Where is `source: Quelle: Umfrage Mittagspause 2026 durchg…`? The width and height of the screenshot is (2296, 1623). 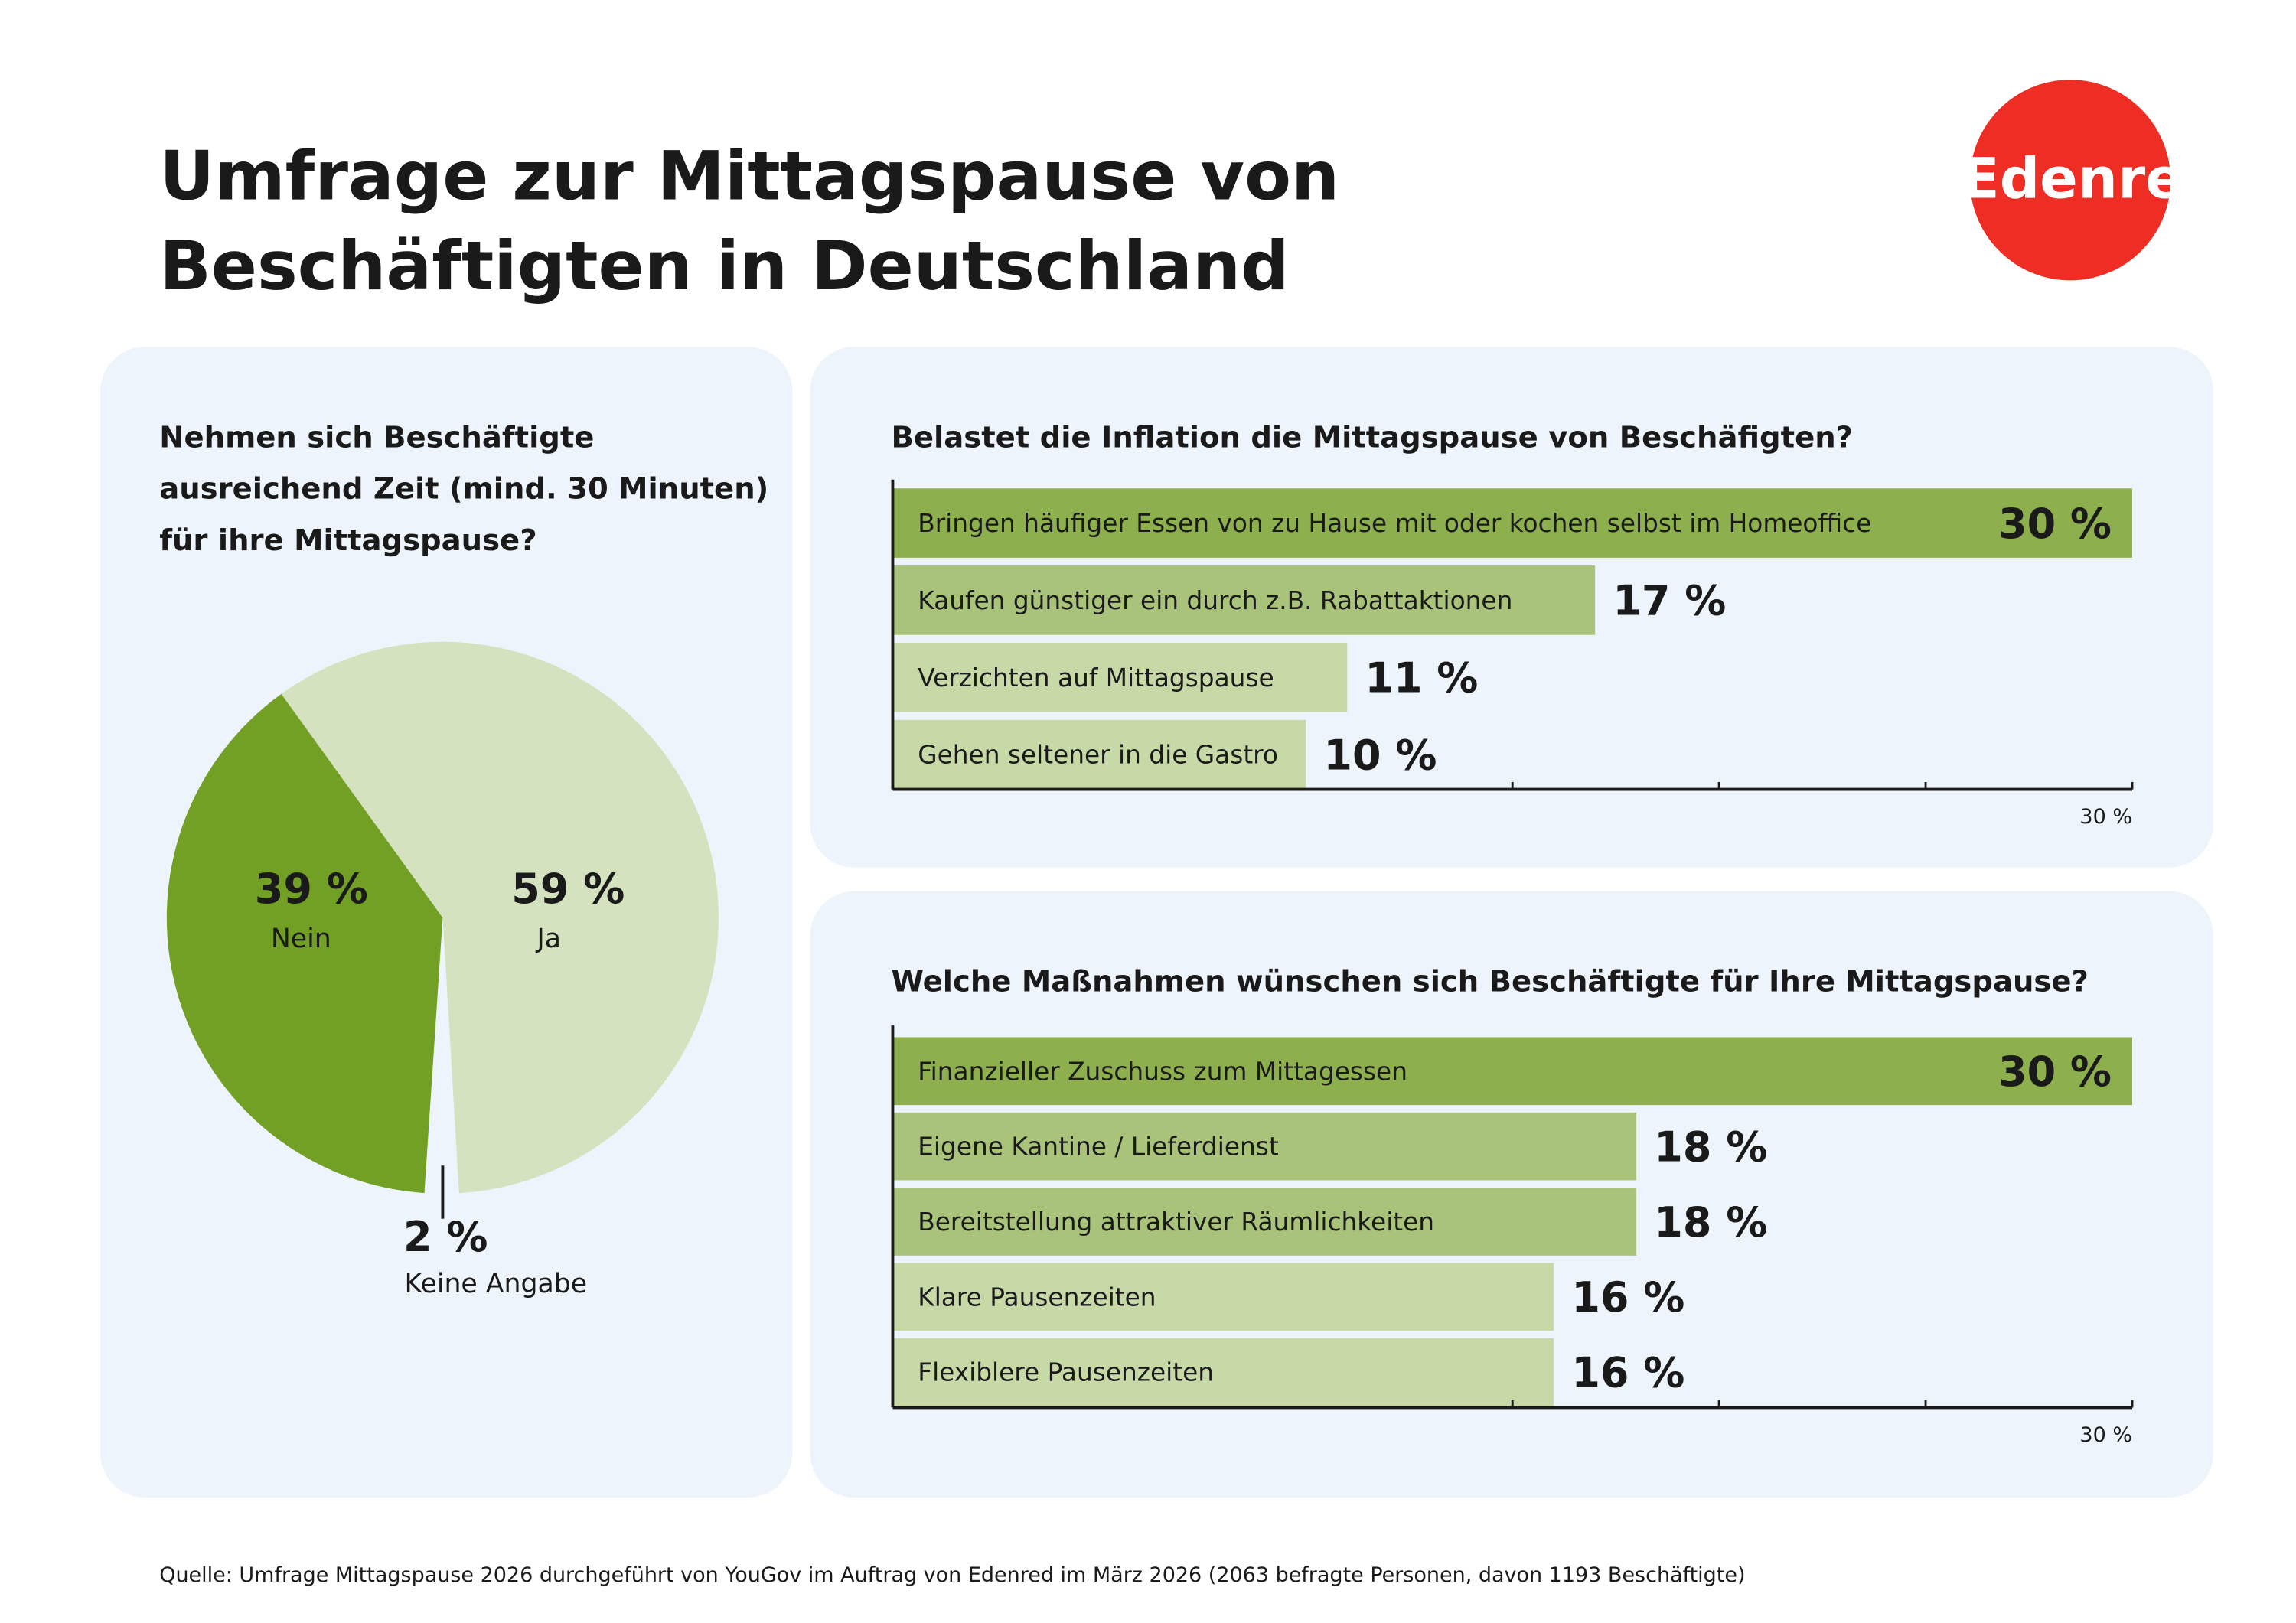
source: Quelle: Umfrage Mittagspause 2026 durchg… is located at coordinates (952, 1575).